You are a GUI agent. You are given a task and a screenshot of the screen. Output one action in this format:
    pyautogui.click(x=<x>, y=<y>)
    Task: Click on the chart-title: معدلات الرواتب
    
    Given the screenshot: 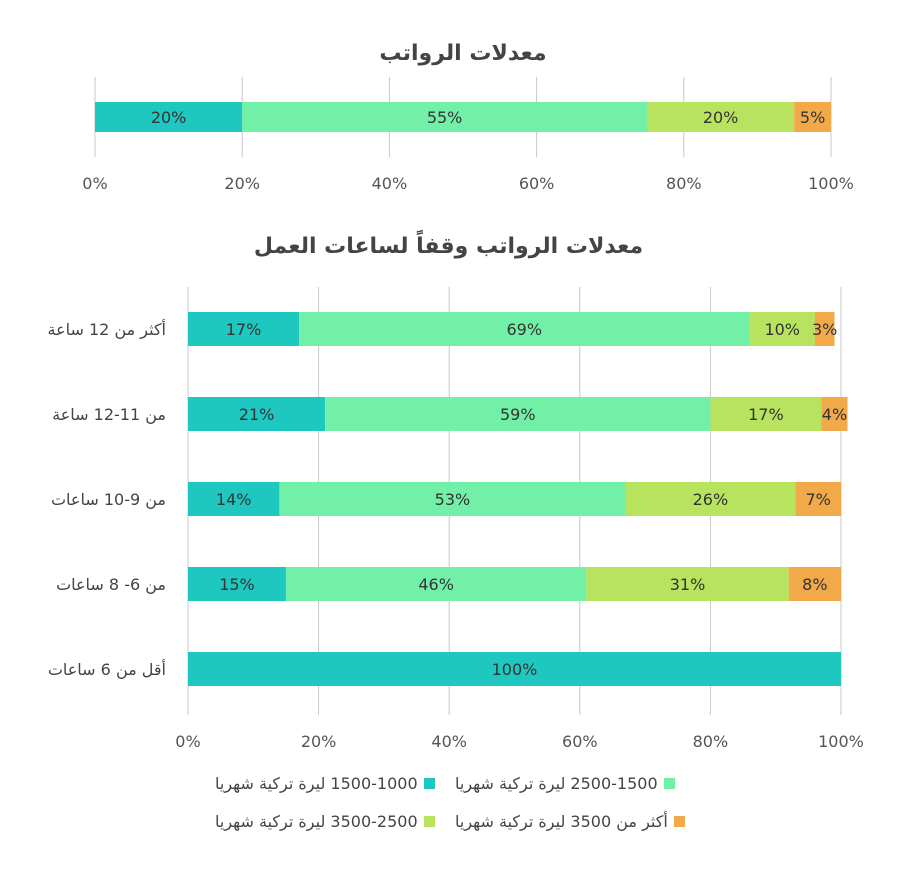 What is the action you would take?
    pyautogui.click(x=462, y=53)
    